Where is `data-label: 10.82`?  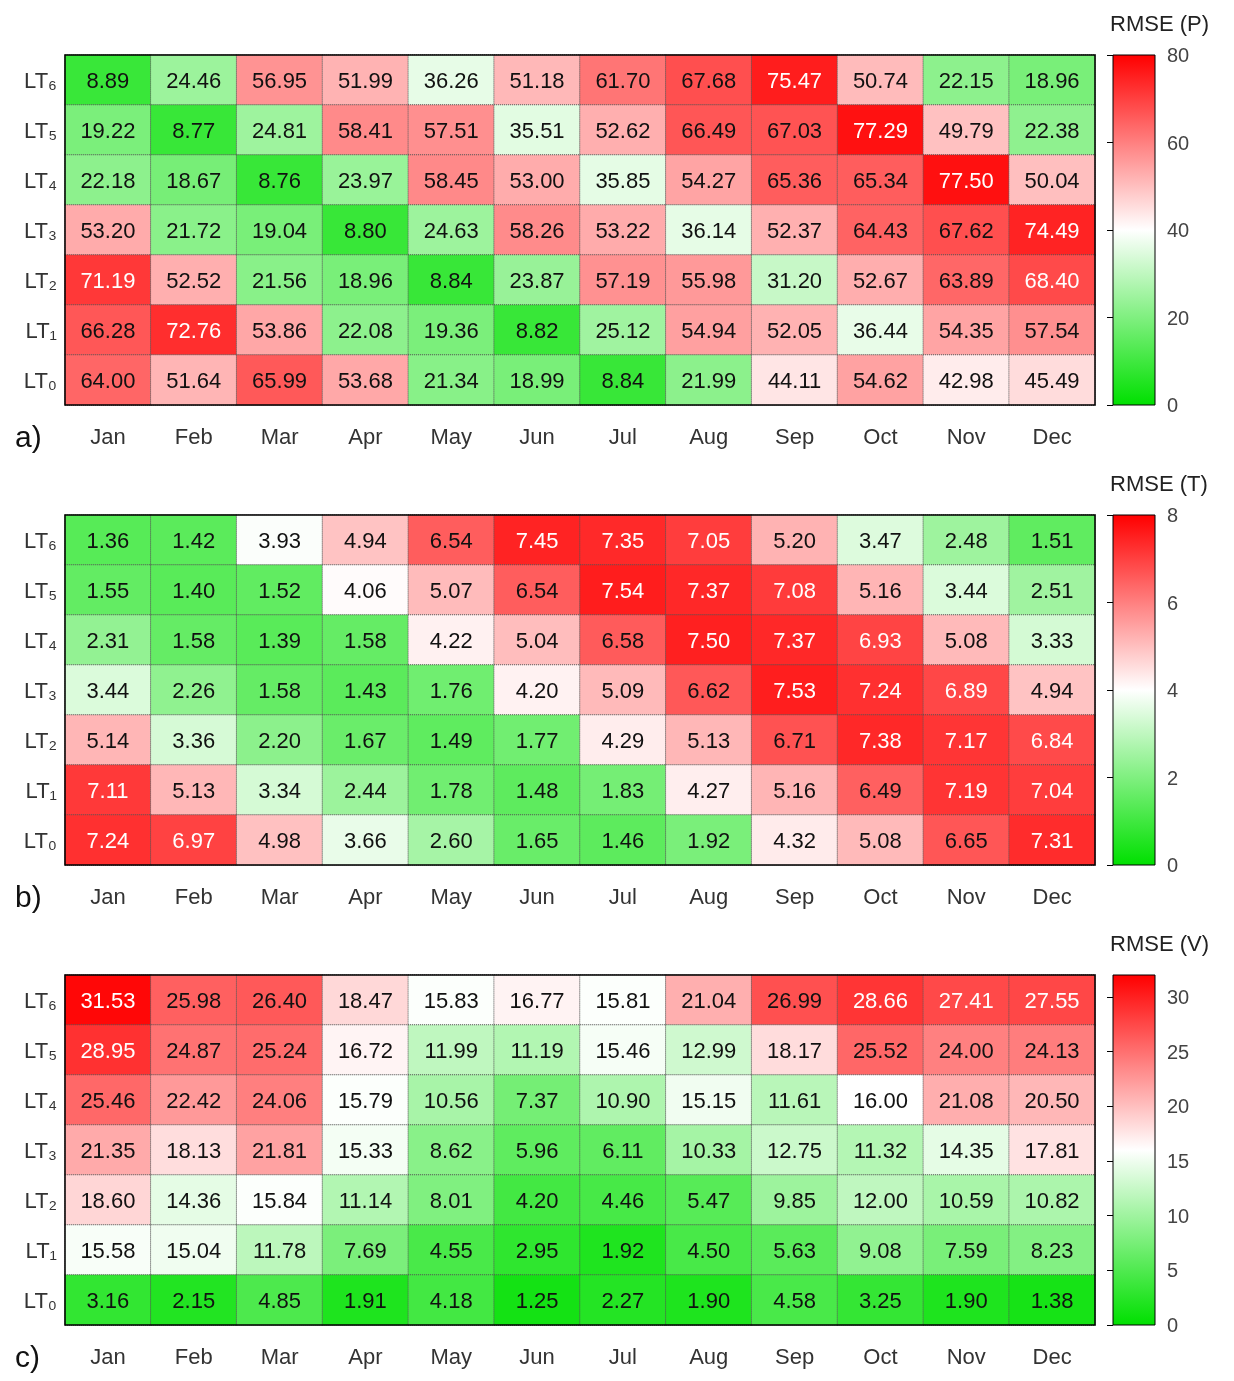
data-label: 10.82 is located at coordinates (1052, 1200).